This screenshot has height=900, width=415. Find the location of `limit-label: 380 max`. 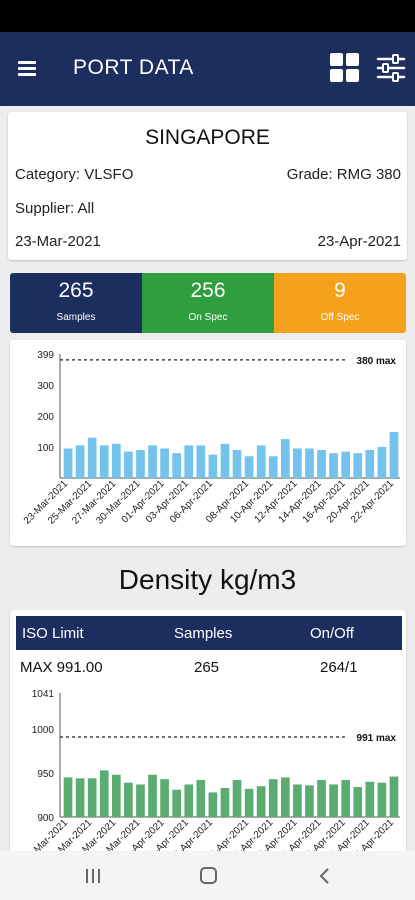

limit-label: 380 max is located at coordinates (377, 361).